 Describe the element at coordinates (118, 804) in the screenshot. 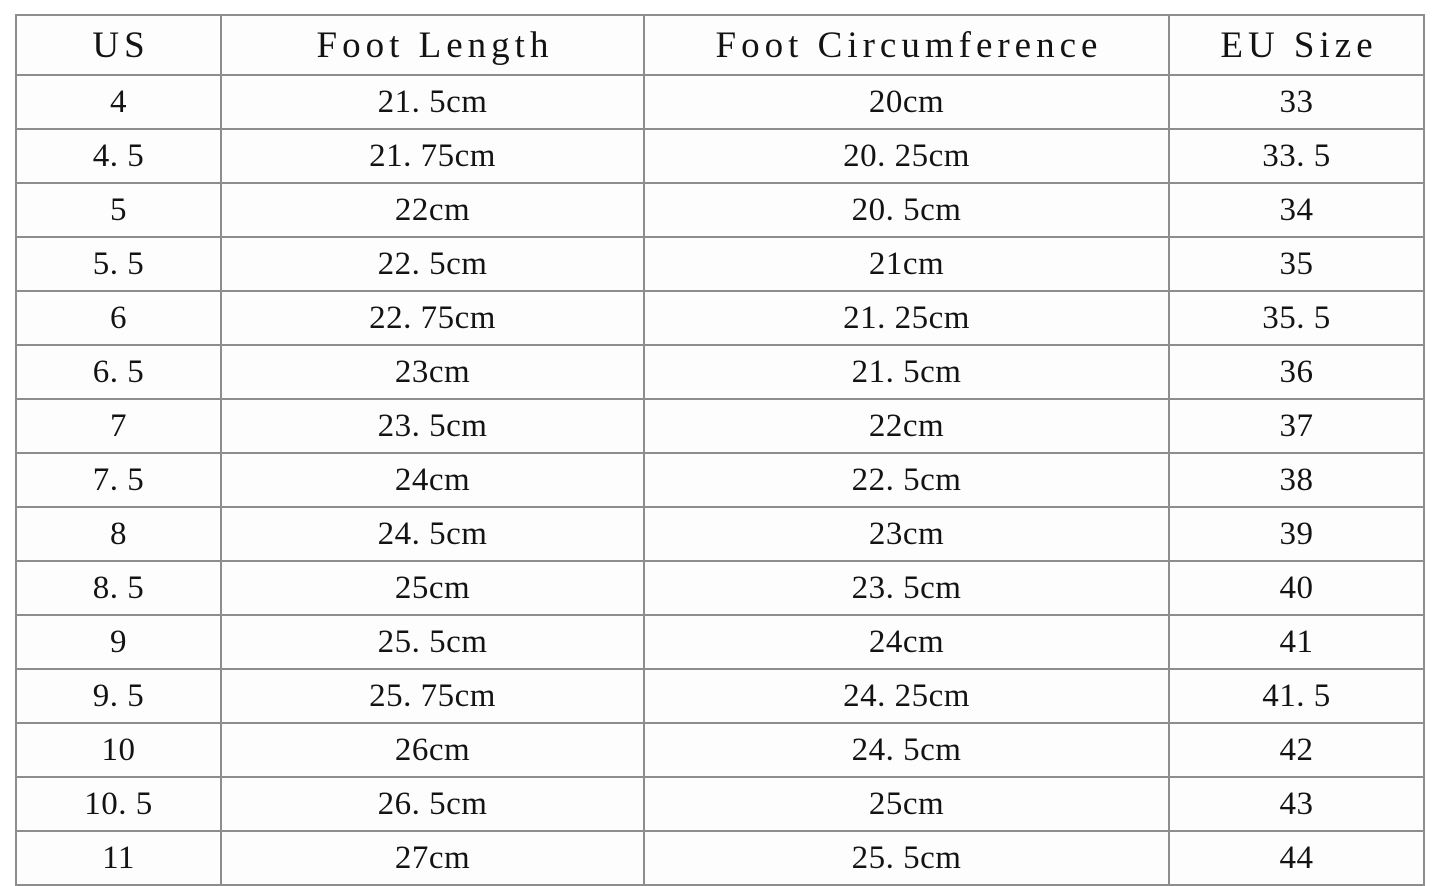

I see `cell-us: 10. 5` at that location.